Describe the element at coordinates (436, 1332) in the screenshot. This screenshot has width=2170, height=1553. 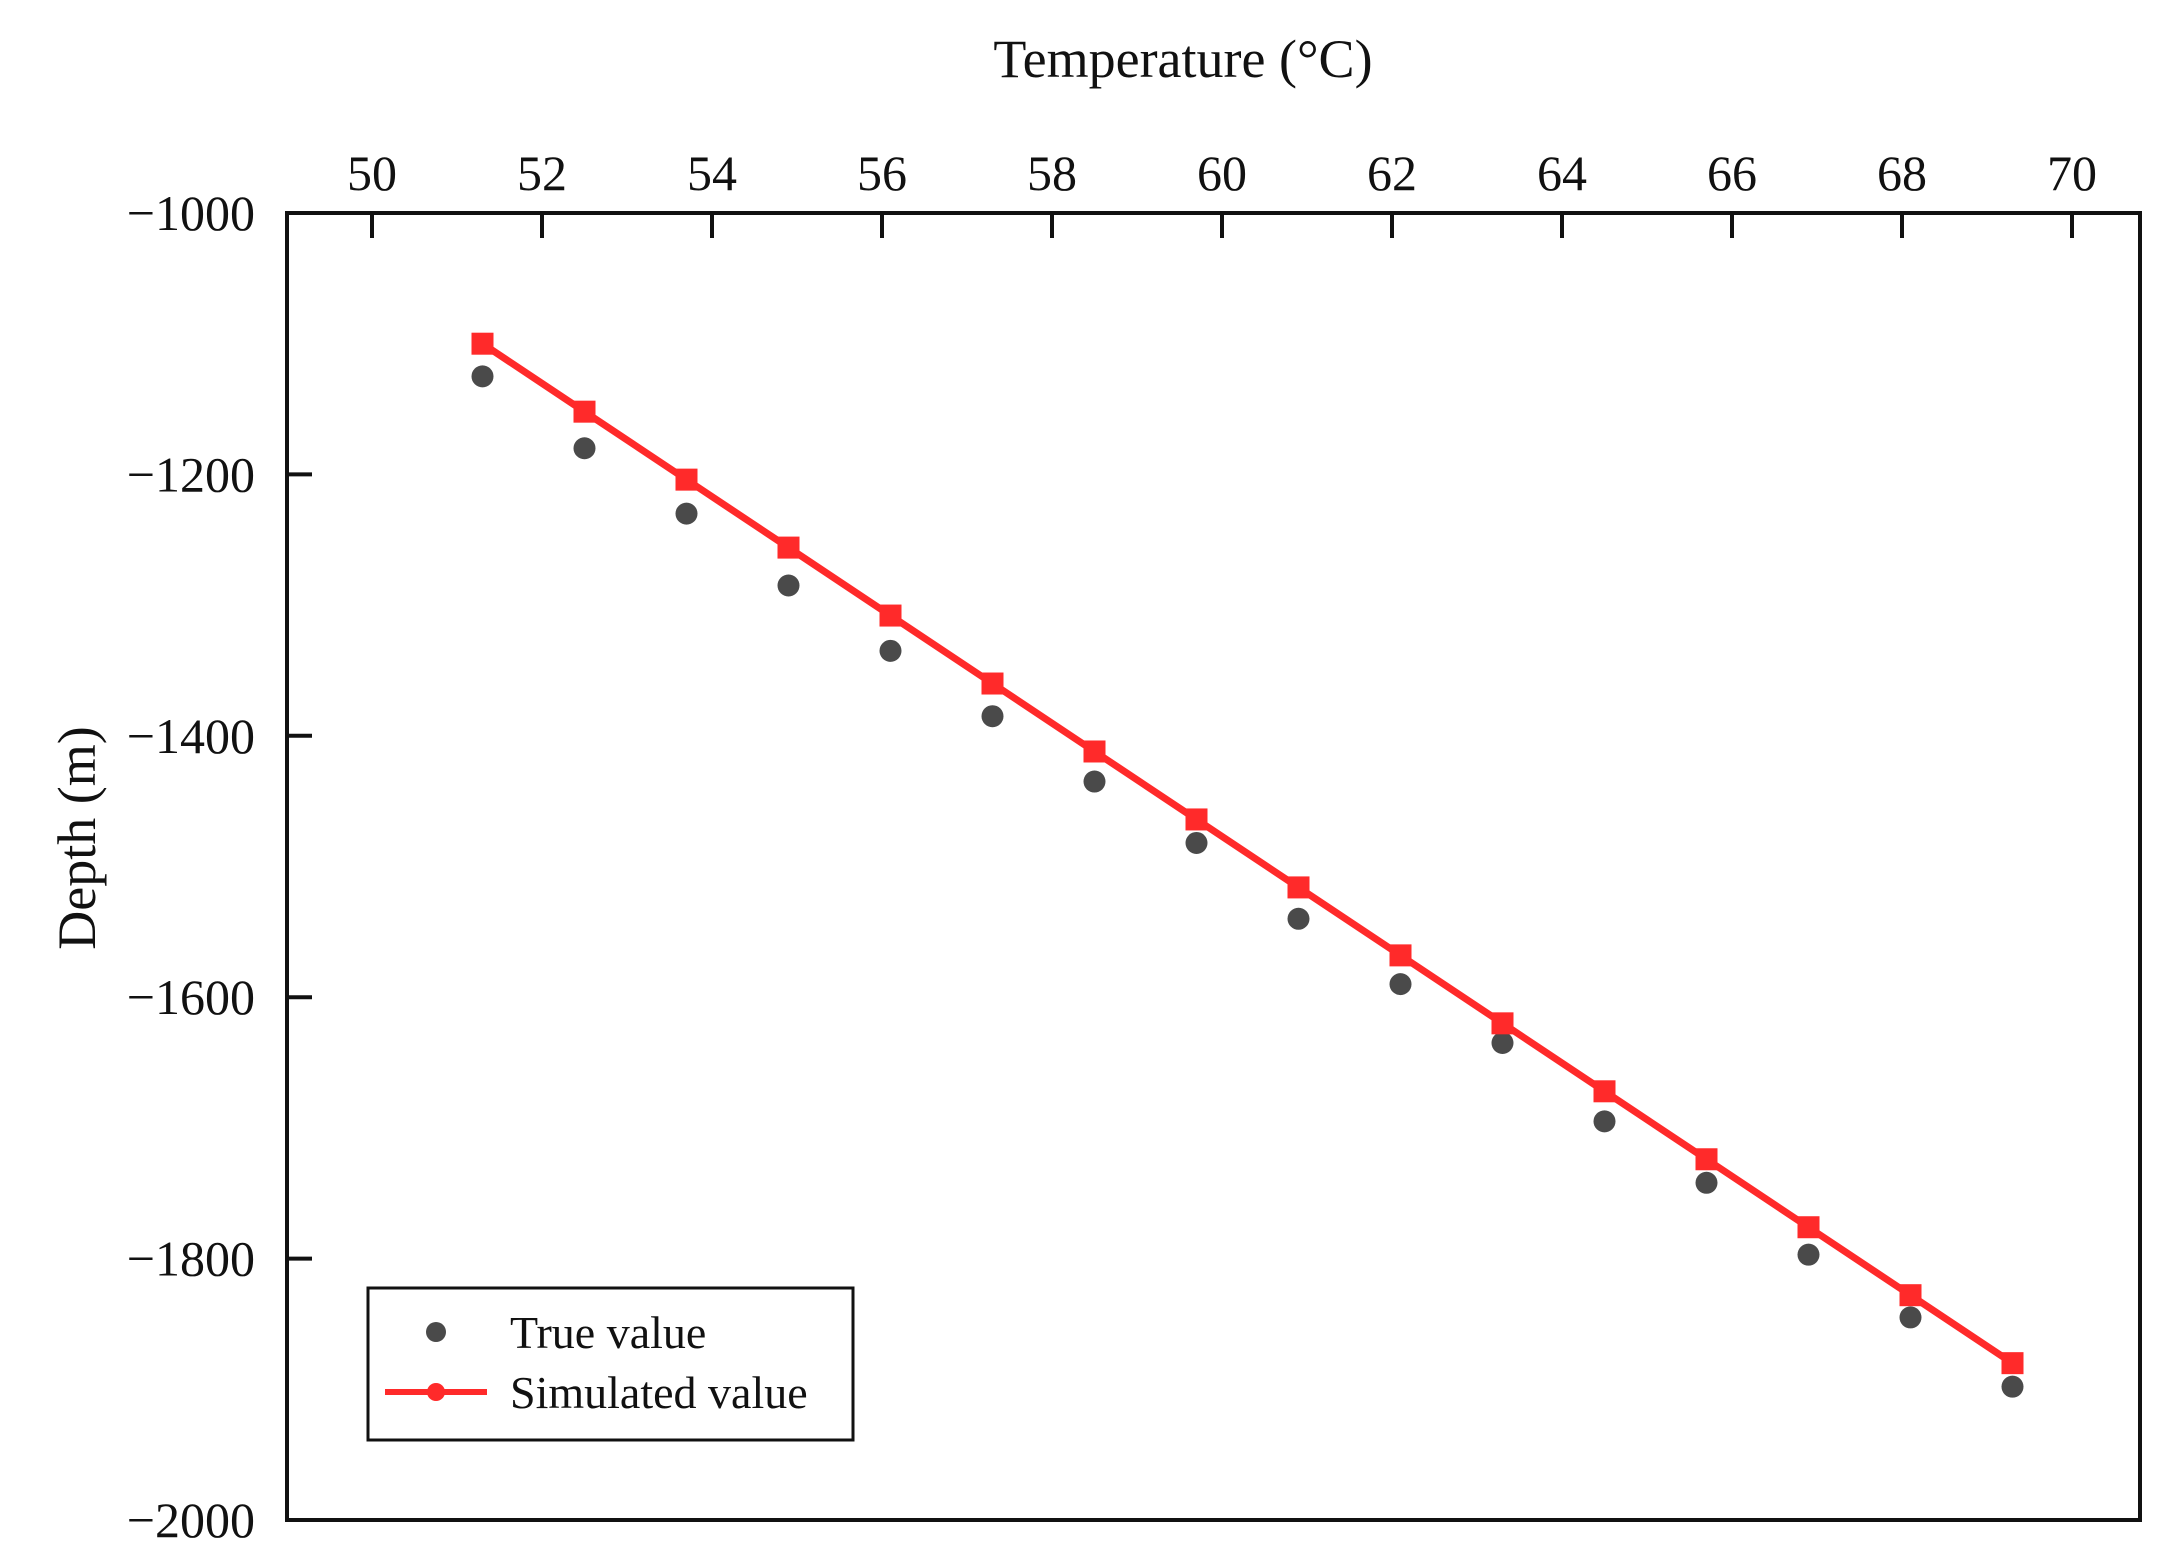
I see `legend-true-value-marker` at that location.